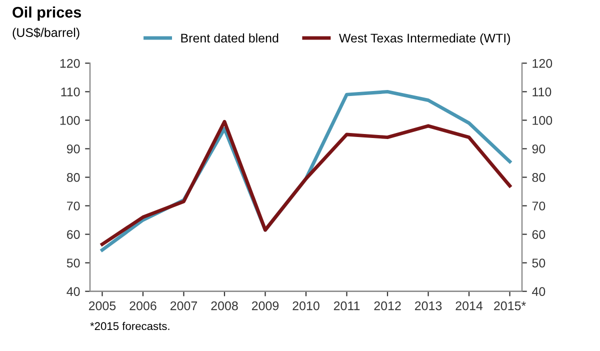 Image resolution: width=600 pixels, height=351 pixels. What do you see at coordinates (130, 326) in the screenshot?
I see `text: *2015 forecasts.` at bounding box center [130, 326].